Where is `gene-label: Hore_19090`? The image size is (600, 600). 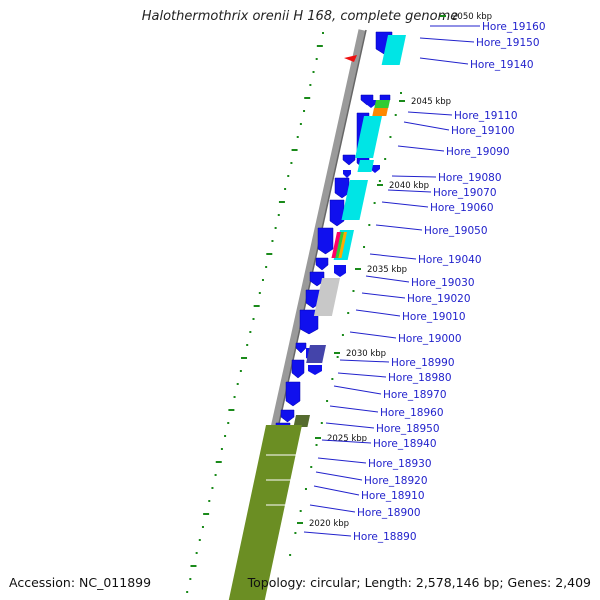
gene-label: Hore_19090 is located at coordinates (478, 152).